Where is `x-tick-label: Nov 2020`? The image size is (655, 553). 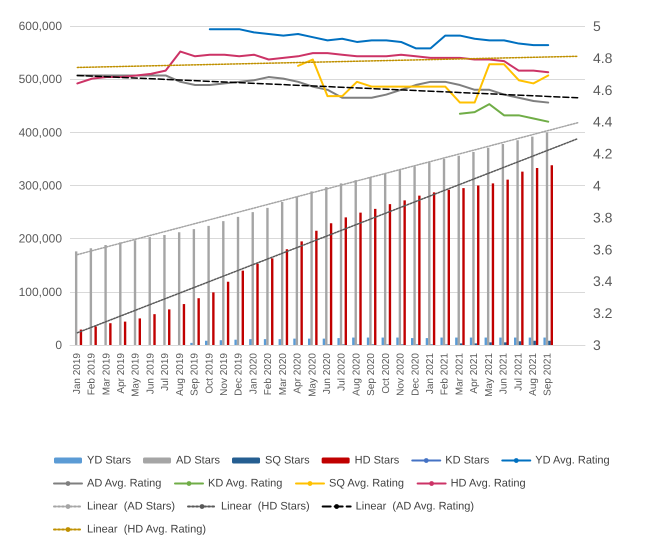 x-tick-label: Nov 2020 is located at coordinates (401, 374).